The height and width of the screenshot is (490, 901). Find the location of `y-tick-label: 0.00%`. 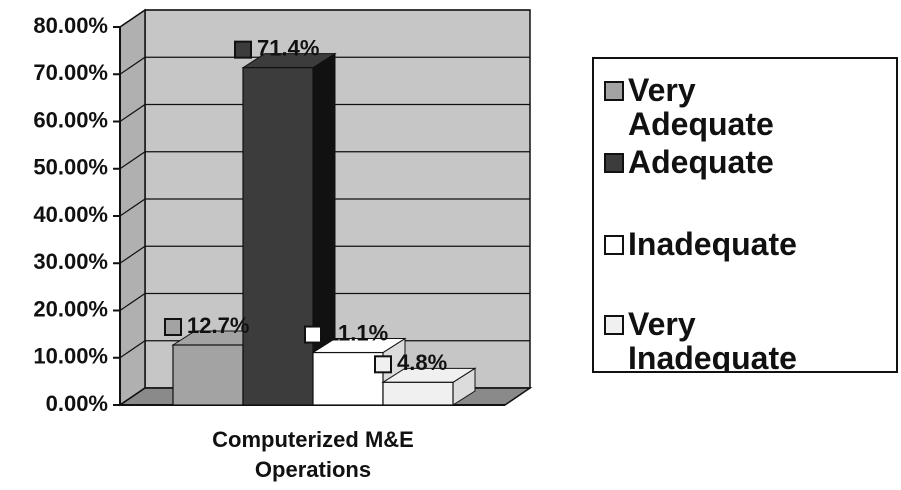

y-tick-label: 0.00% is located at coordinates (77, 403).